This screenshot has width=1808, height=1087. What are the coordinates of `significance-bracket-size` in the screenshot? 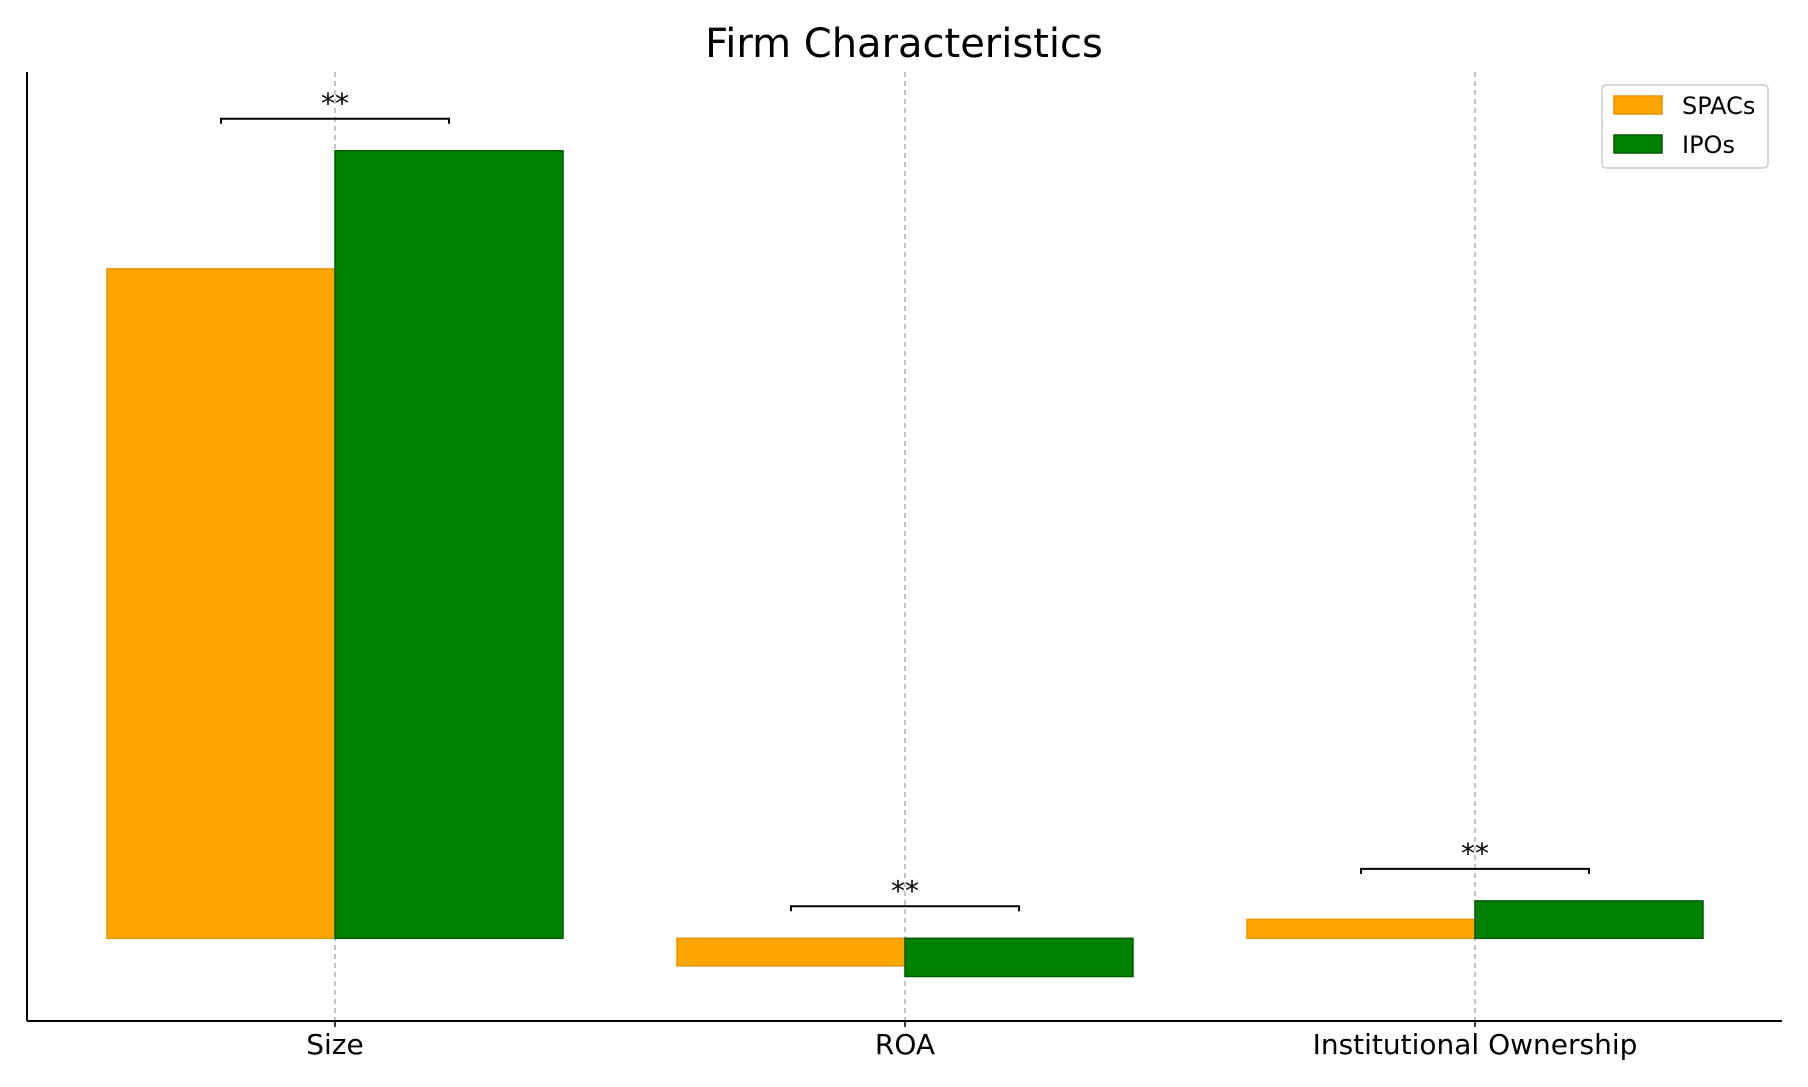 It's located at (335, 120).